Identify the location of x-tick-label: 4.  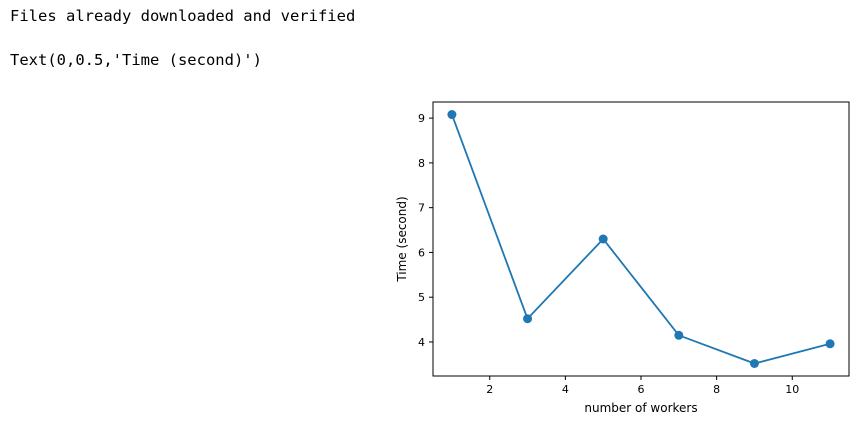
(565, 389).